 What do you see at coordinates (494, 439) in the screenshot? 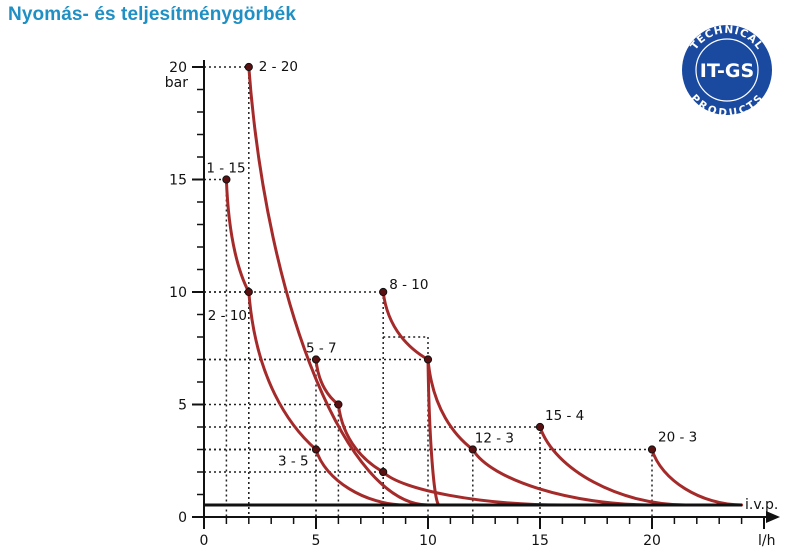
I see `point-label-6: 12 - 3` at bounding box center [494, 439].